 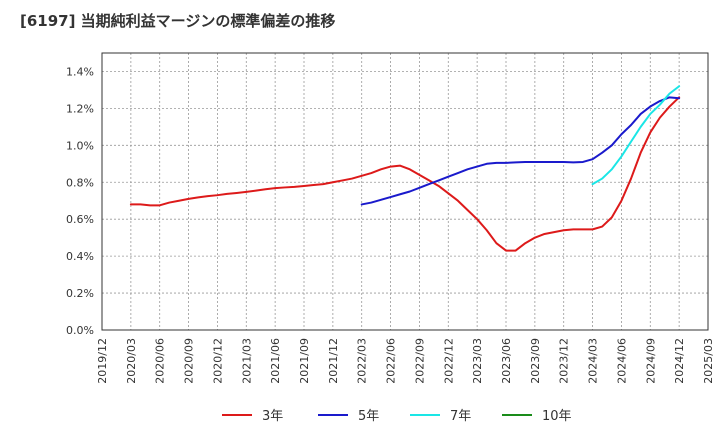 I want to click on chart-title: [6197] 当期純利益マージンの標準偏差の推移, so click(x=178, y=21).